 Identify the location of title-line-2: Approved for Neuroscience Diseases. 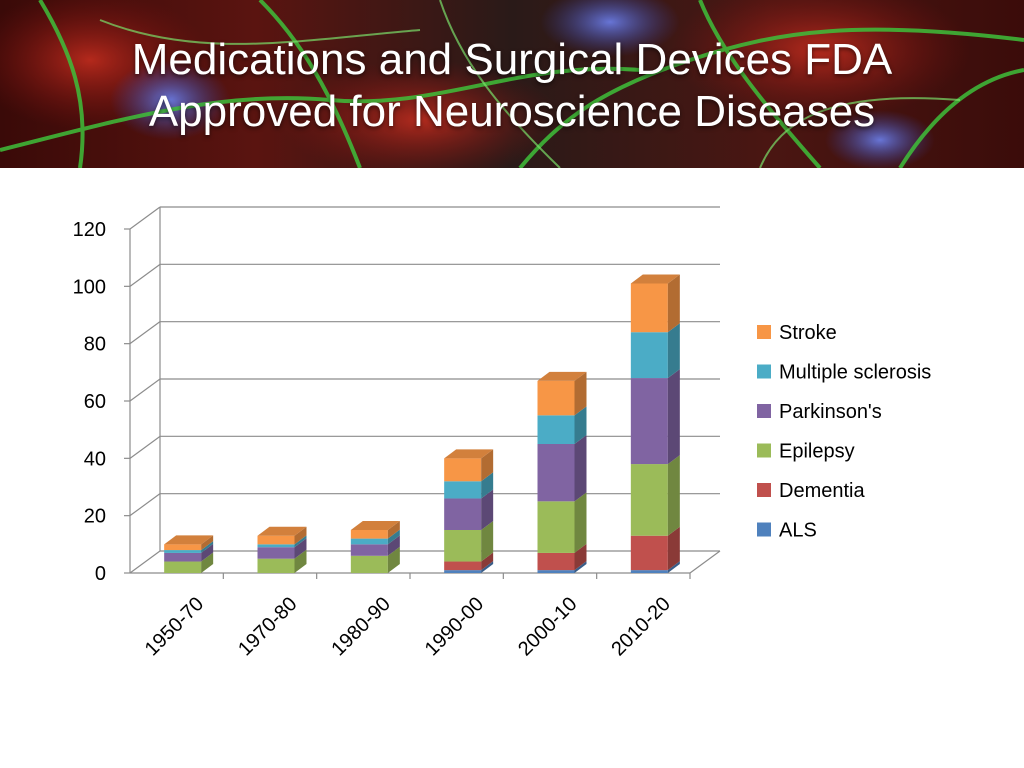
(512, 111).